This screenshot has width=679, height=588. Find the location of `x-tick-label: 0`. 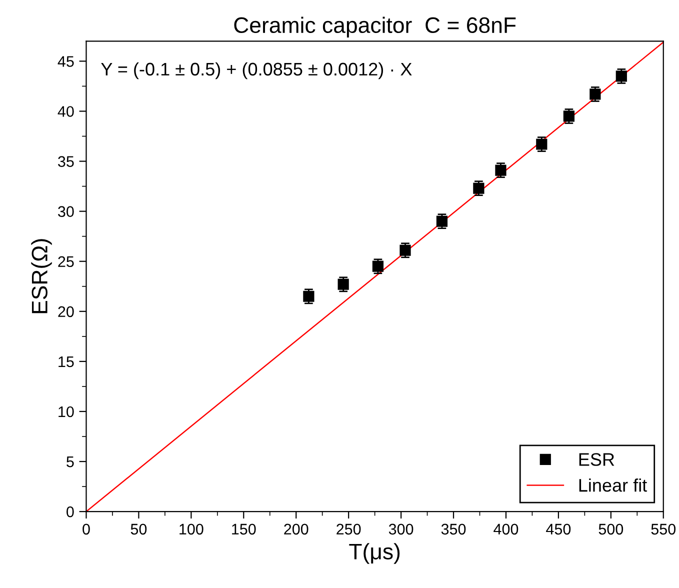

x-tick-label: 0 is located at coordinates (86, 529).